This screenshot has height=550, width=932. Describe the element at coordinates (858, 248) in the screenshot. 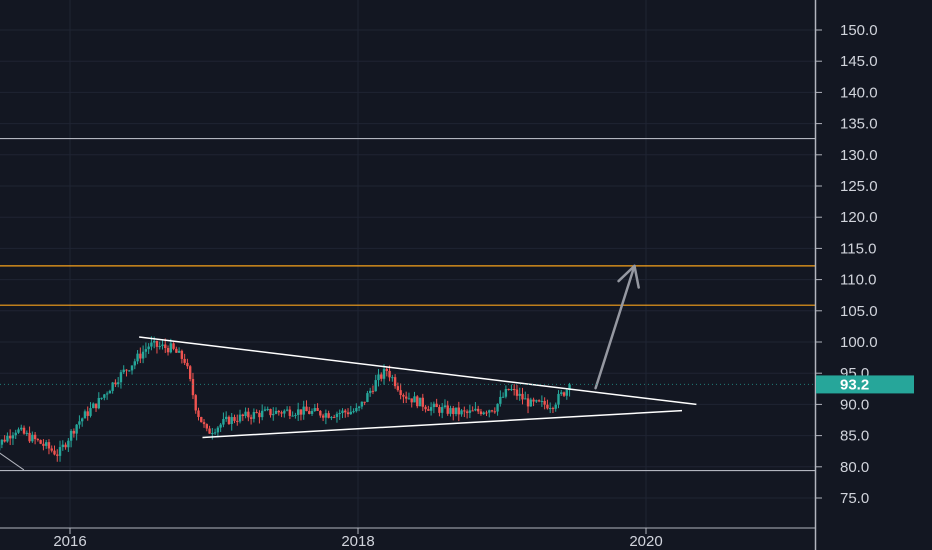

I see `price-tick-label: 115.0` at that location.